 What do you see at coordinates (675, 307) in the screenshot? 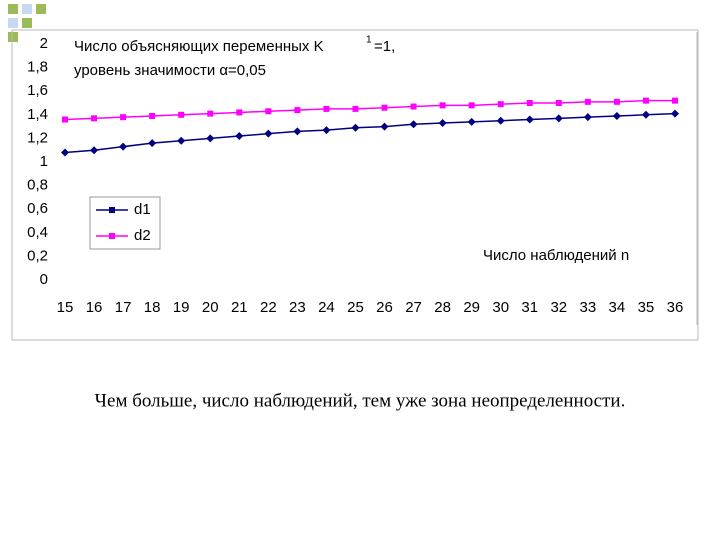
I see `x-tick-label: 36` at bounding box center [675, 307].